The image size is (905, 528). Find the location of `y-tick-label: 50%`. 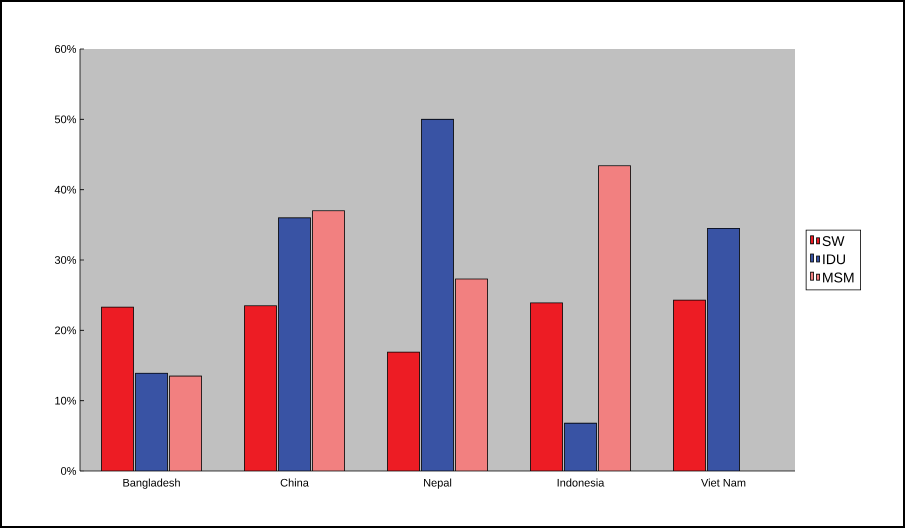

y-tick-label: 50% is located at coordinates (65, 119).